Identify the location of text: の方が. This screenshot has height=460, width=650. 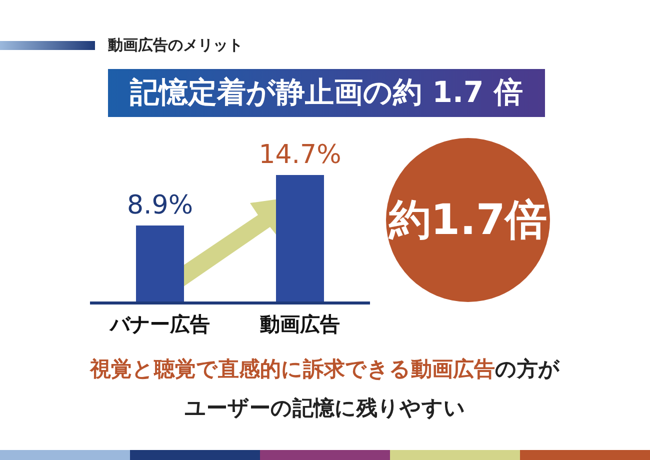
(527, 369).